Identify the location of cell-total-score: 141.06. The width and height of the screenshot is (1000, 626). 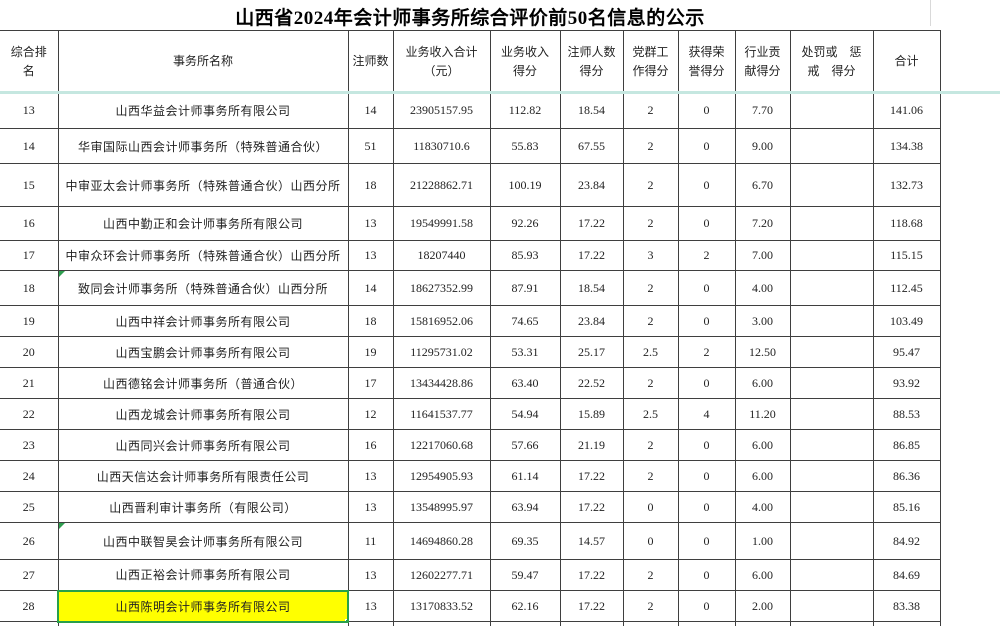
(906, 110).